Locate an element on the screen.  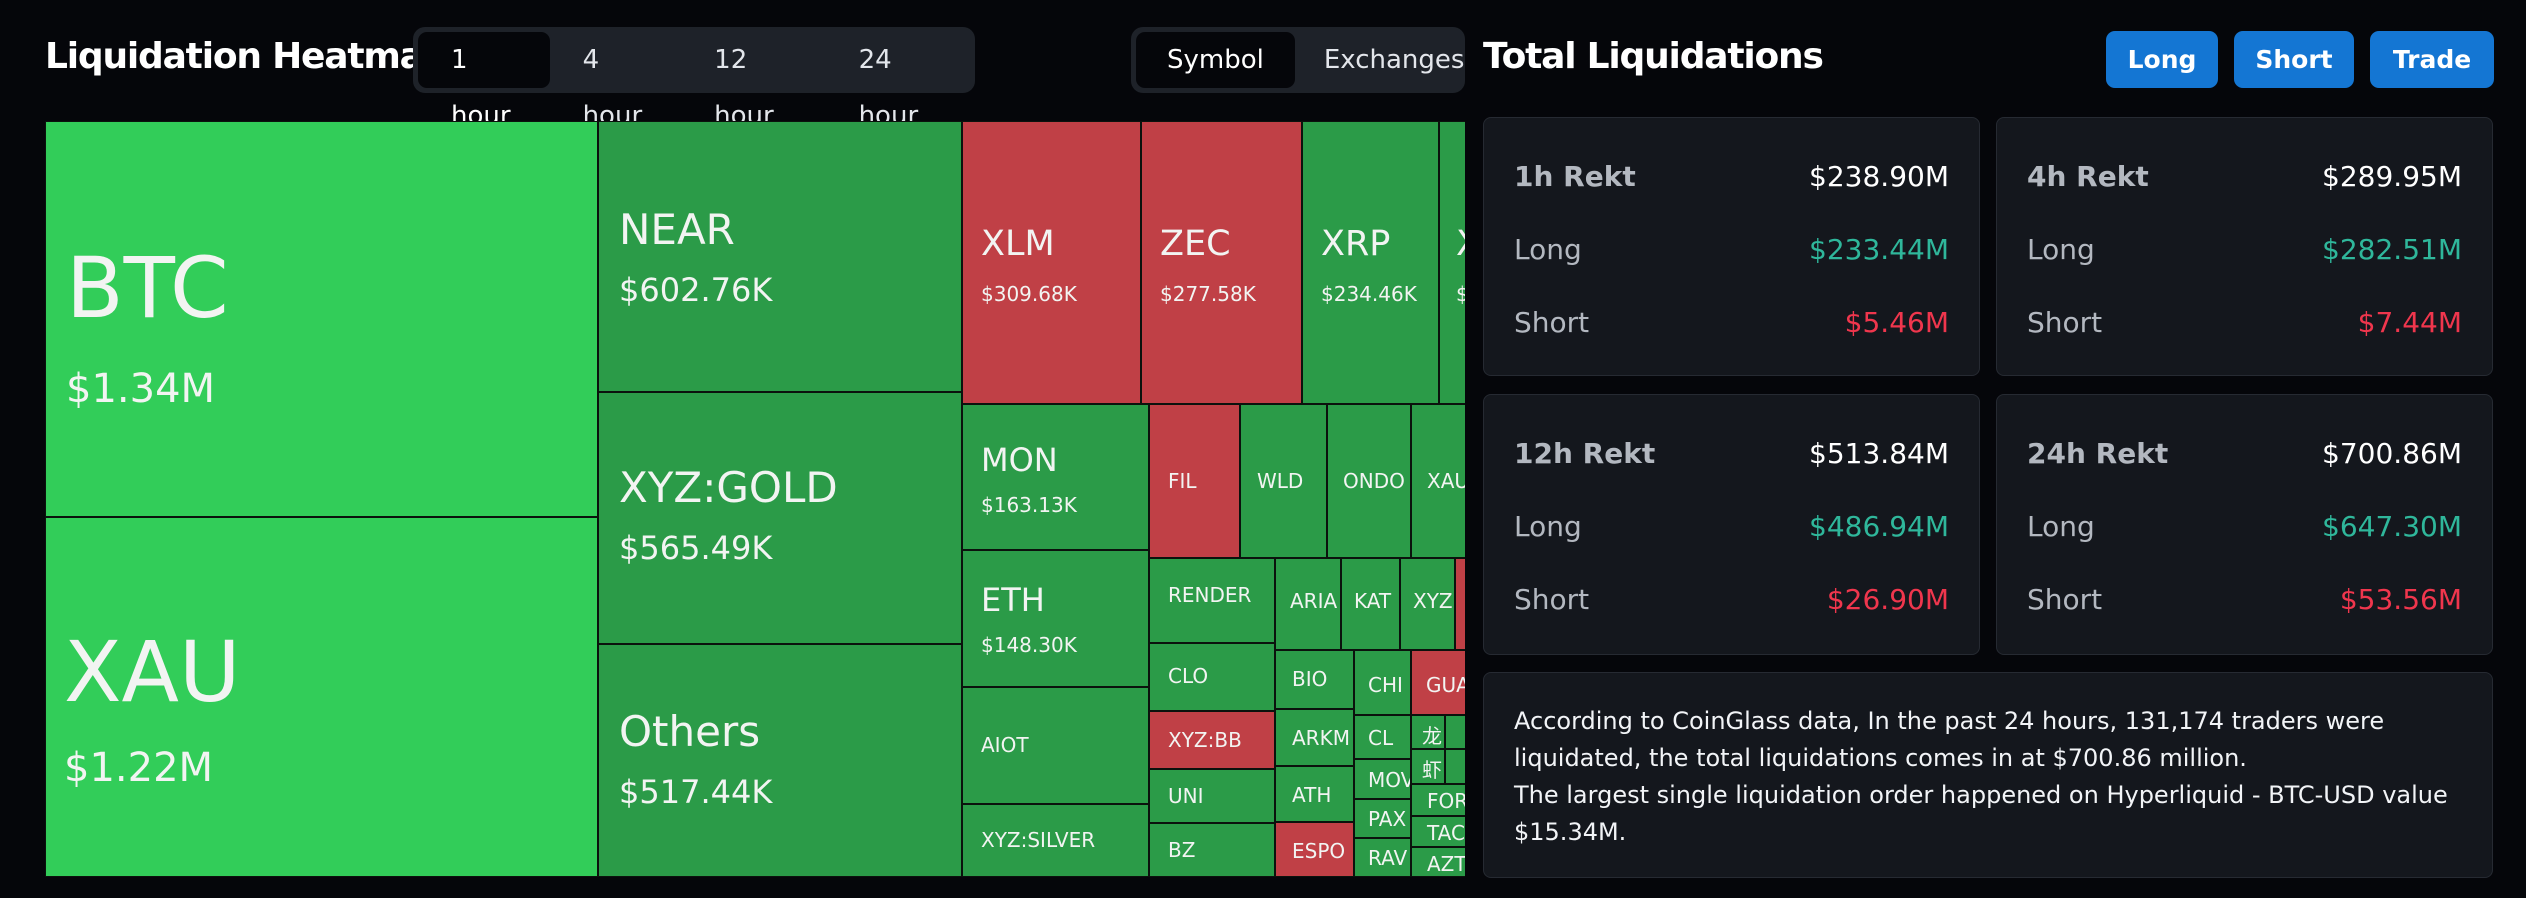
cell-xyz: XYZ is located at coordinates (1427, 604).